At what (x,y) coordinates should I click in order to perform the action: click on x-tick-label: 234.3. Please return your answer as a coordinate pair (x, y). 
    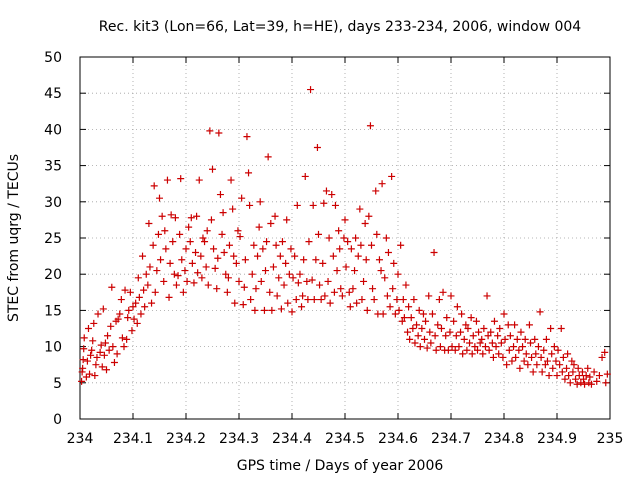
    Looking at the image, I should click on (239, 439).